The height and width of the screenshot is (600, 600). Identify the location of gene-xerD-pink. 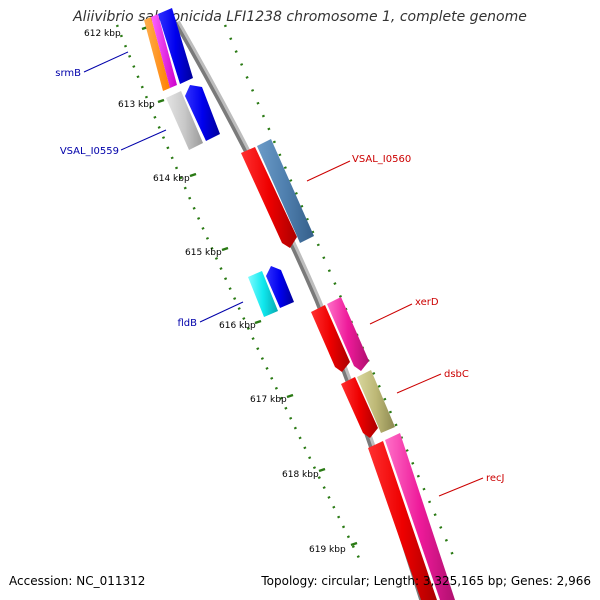
(348, 334).